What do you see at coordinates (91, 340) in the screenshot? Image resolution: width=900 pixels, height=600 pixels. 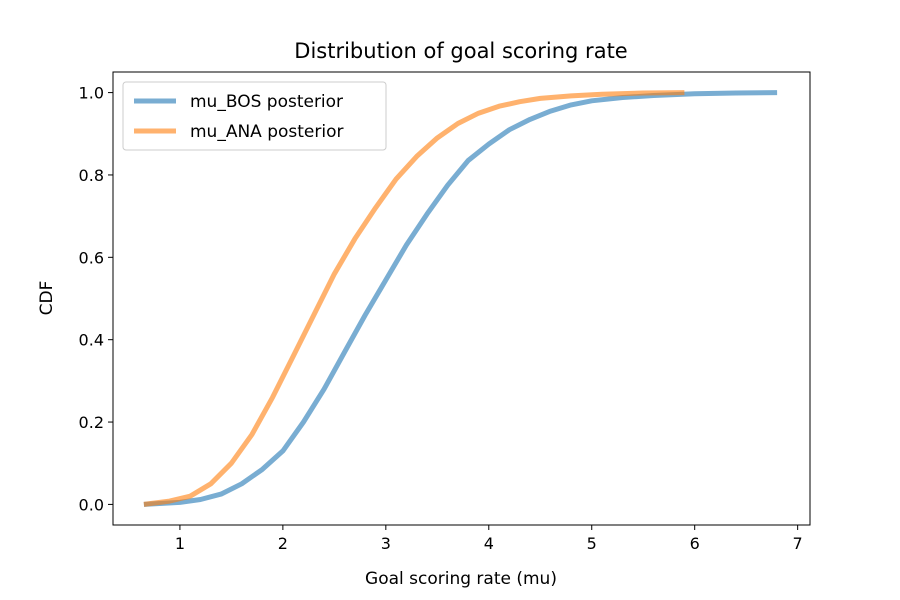 I see `y-tick-label: 0.4` at bounding box center [91, 340].